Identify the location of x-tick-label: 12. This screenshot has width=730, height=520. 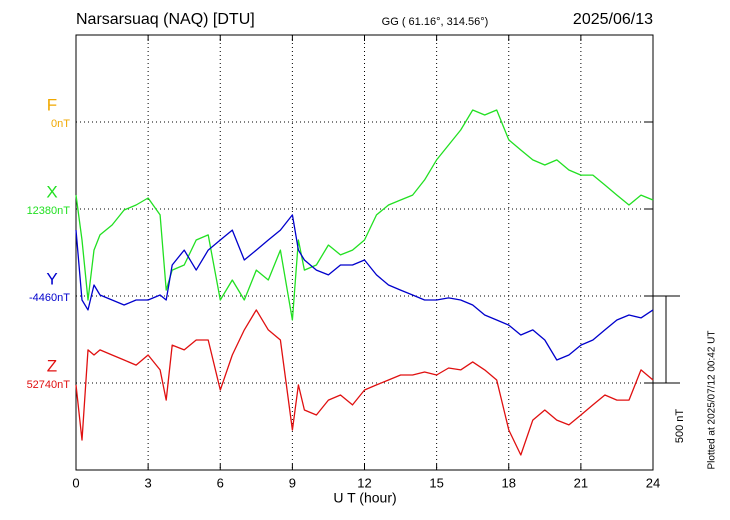
(364, 482).